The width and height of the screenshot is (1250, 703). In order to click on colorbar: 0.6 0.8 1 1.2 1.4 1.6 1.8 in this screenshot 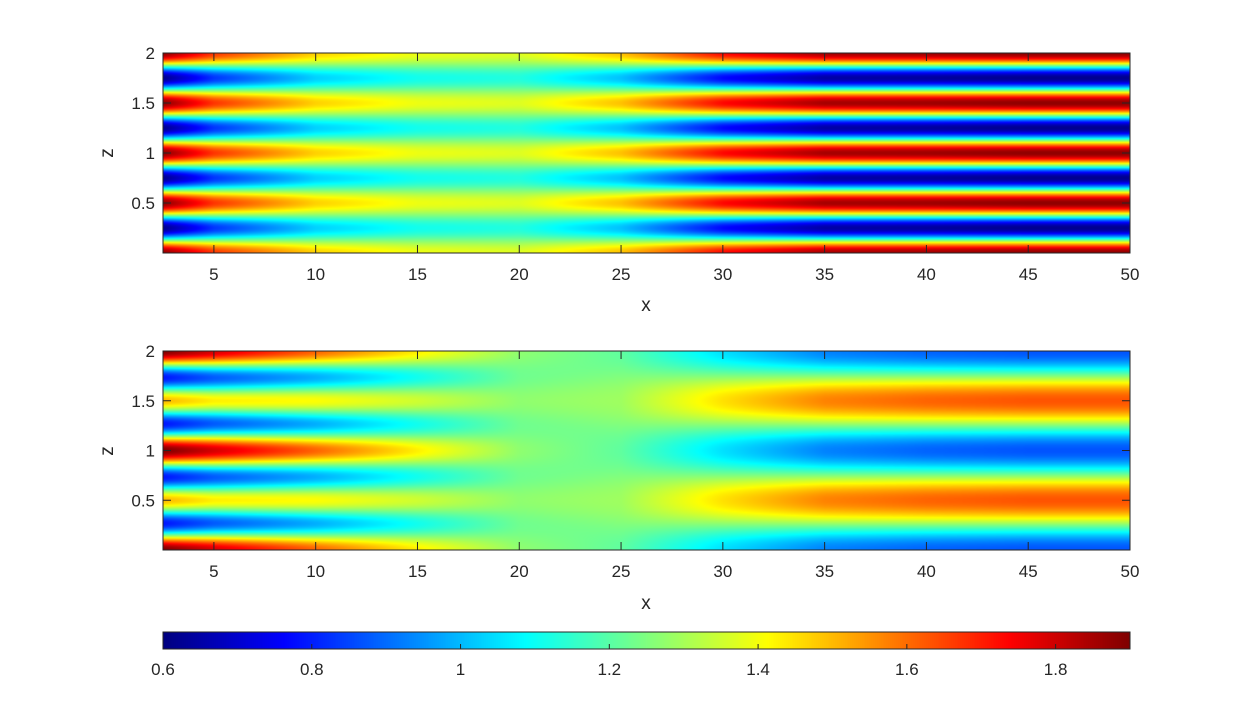, I will do `click(641, 655)`.